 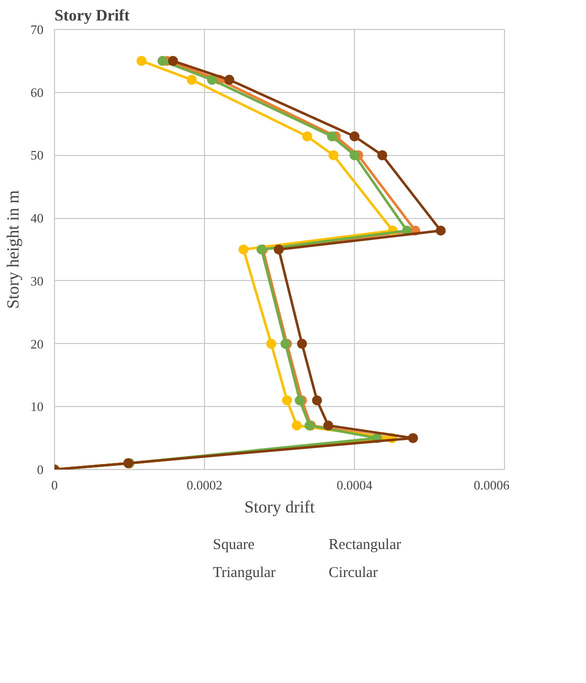 I want to click on y-axis-title: Story height in m, so click(x=13, y=249).